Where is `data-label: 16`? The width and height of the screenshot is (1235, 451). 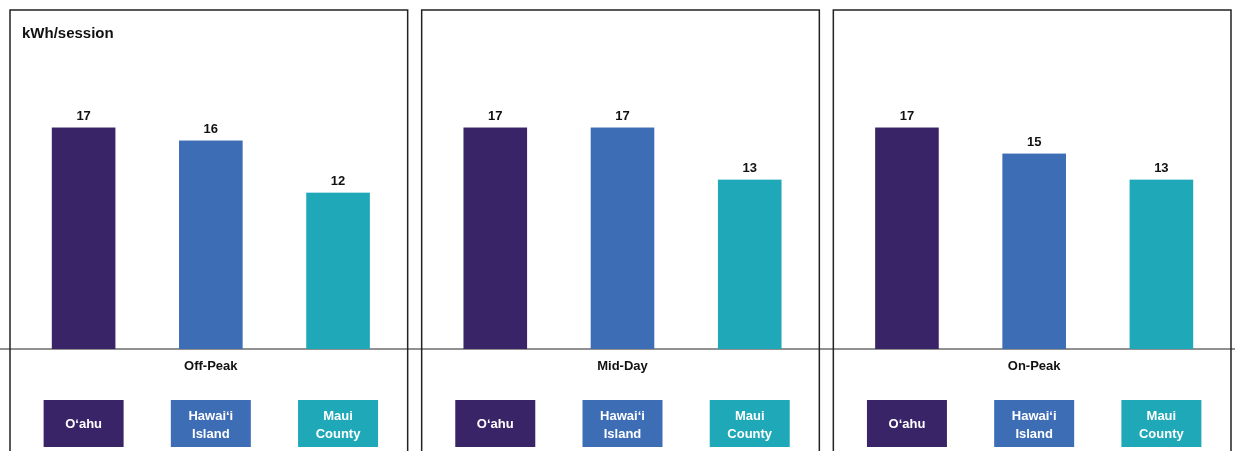 data-label: 16 is located at coordinates (211, 128).